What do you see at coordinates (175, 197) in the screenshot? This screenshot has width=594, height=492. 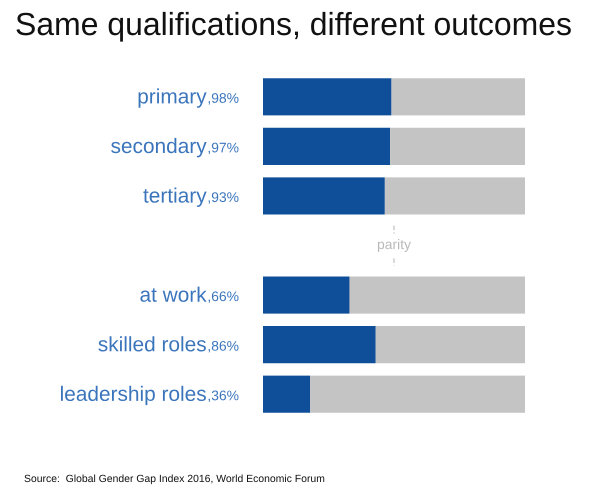 I see `y-tick-label: tertiary` at bounding box center [175, 197].